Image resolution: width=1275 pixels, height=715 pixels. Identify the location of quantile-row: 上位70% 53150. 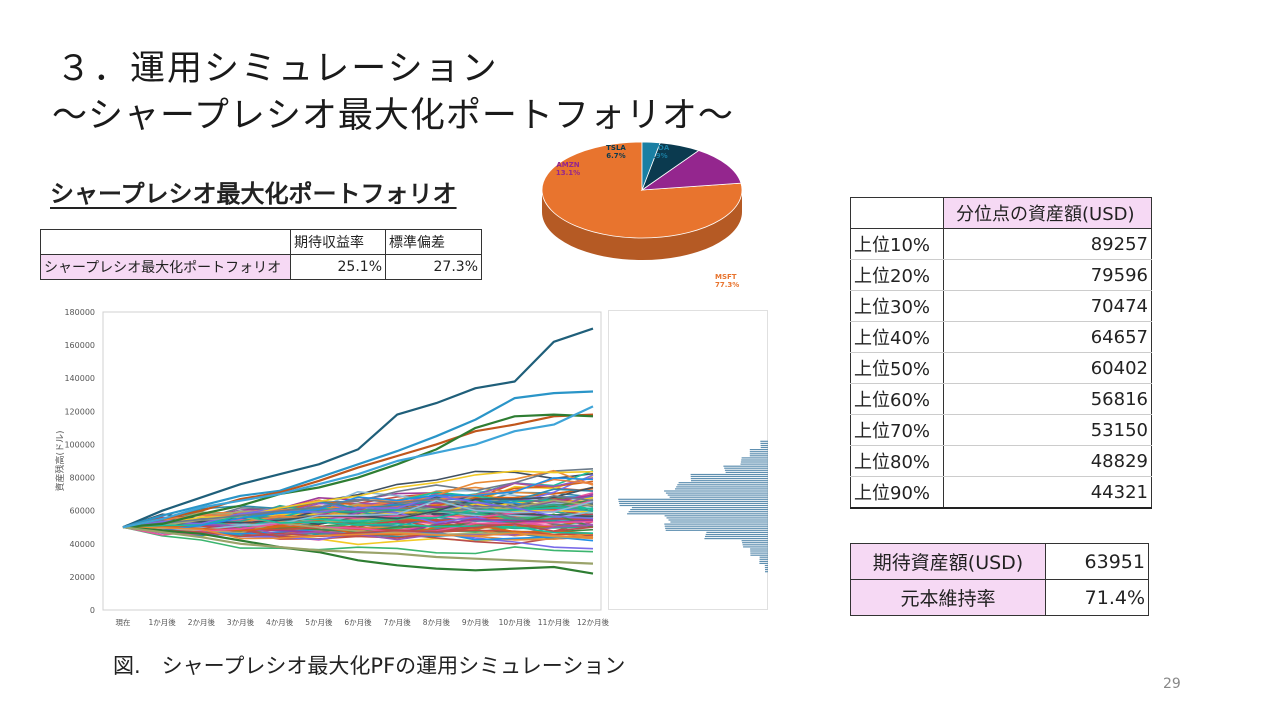
(1001, 430).